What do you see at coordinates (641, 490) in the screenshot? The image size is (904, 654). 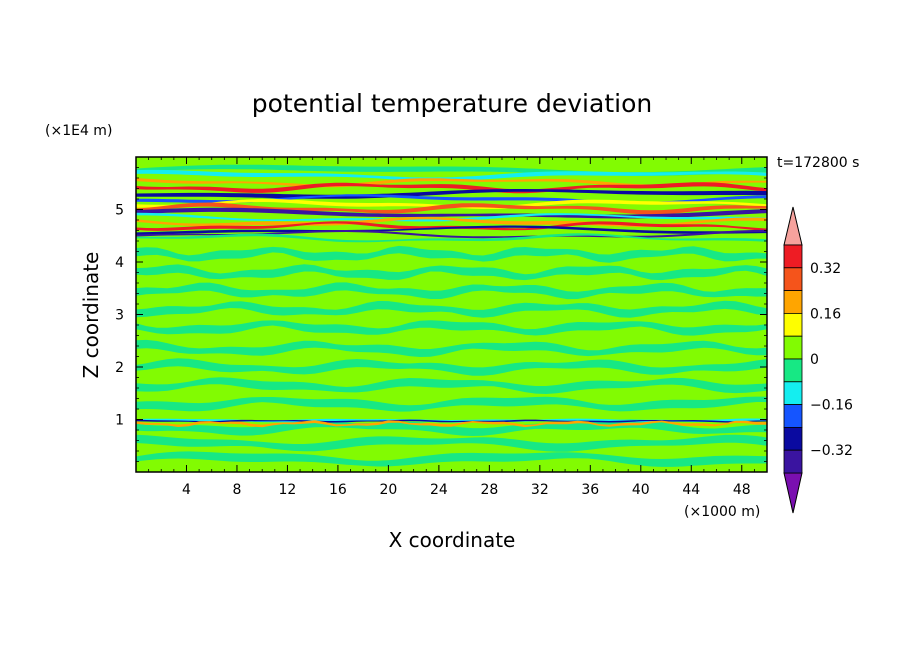 I see `x-tick-label: 40` at bounding box center [641, 490].